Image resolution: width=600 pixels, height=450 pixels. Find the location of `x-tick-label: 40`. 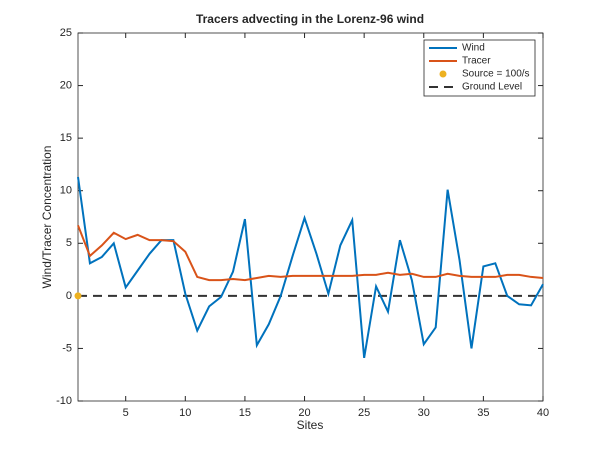

x-tick-label: 40 is located at coordinates (543, 413).